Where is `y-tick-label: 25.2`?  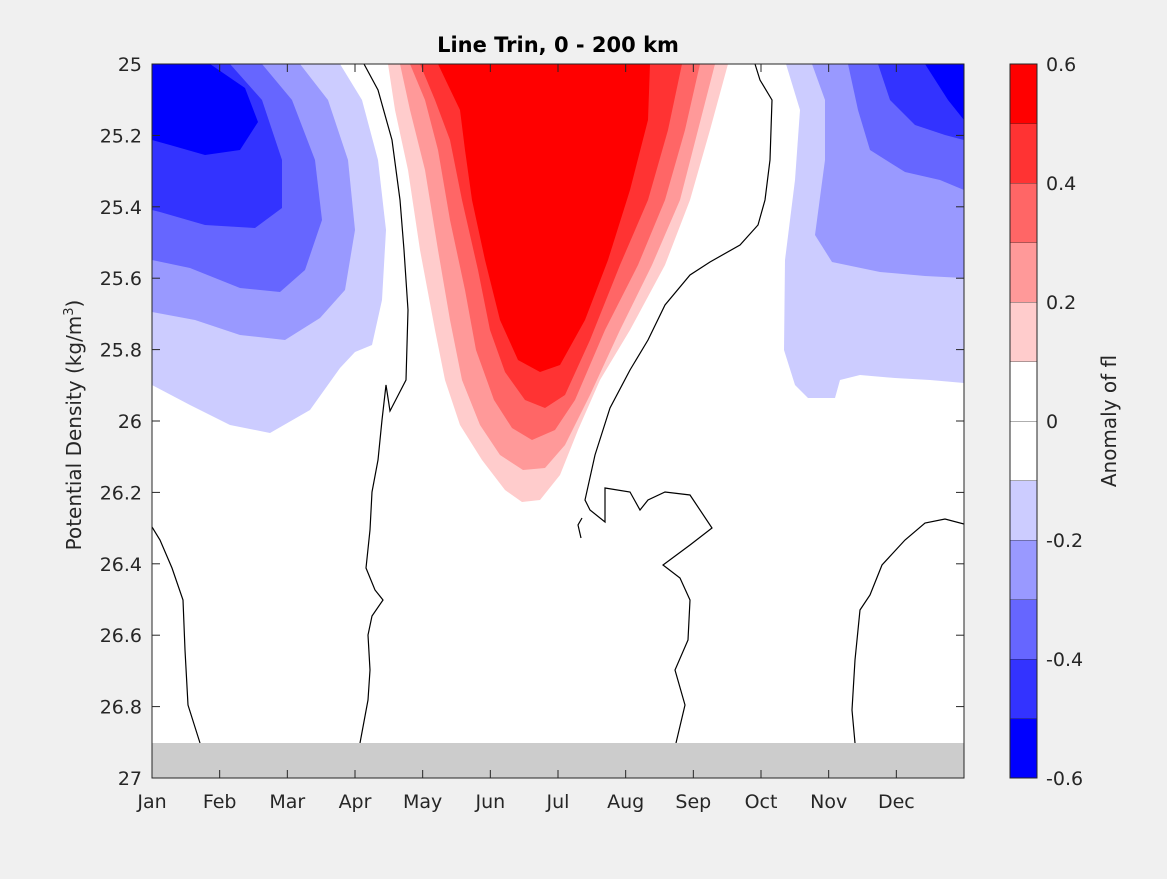
y-tick-label: 25.2 is located at coordinates (121, 136).